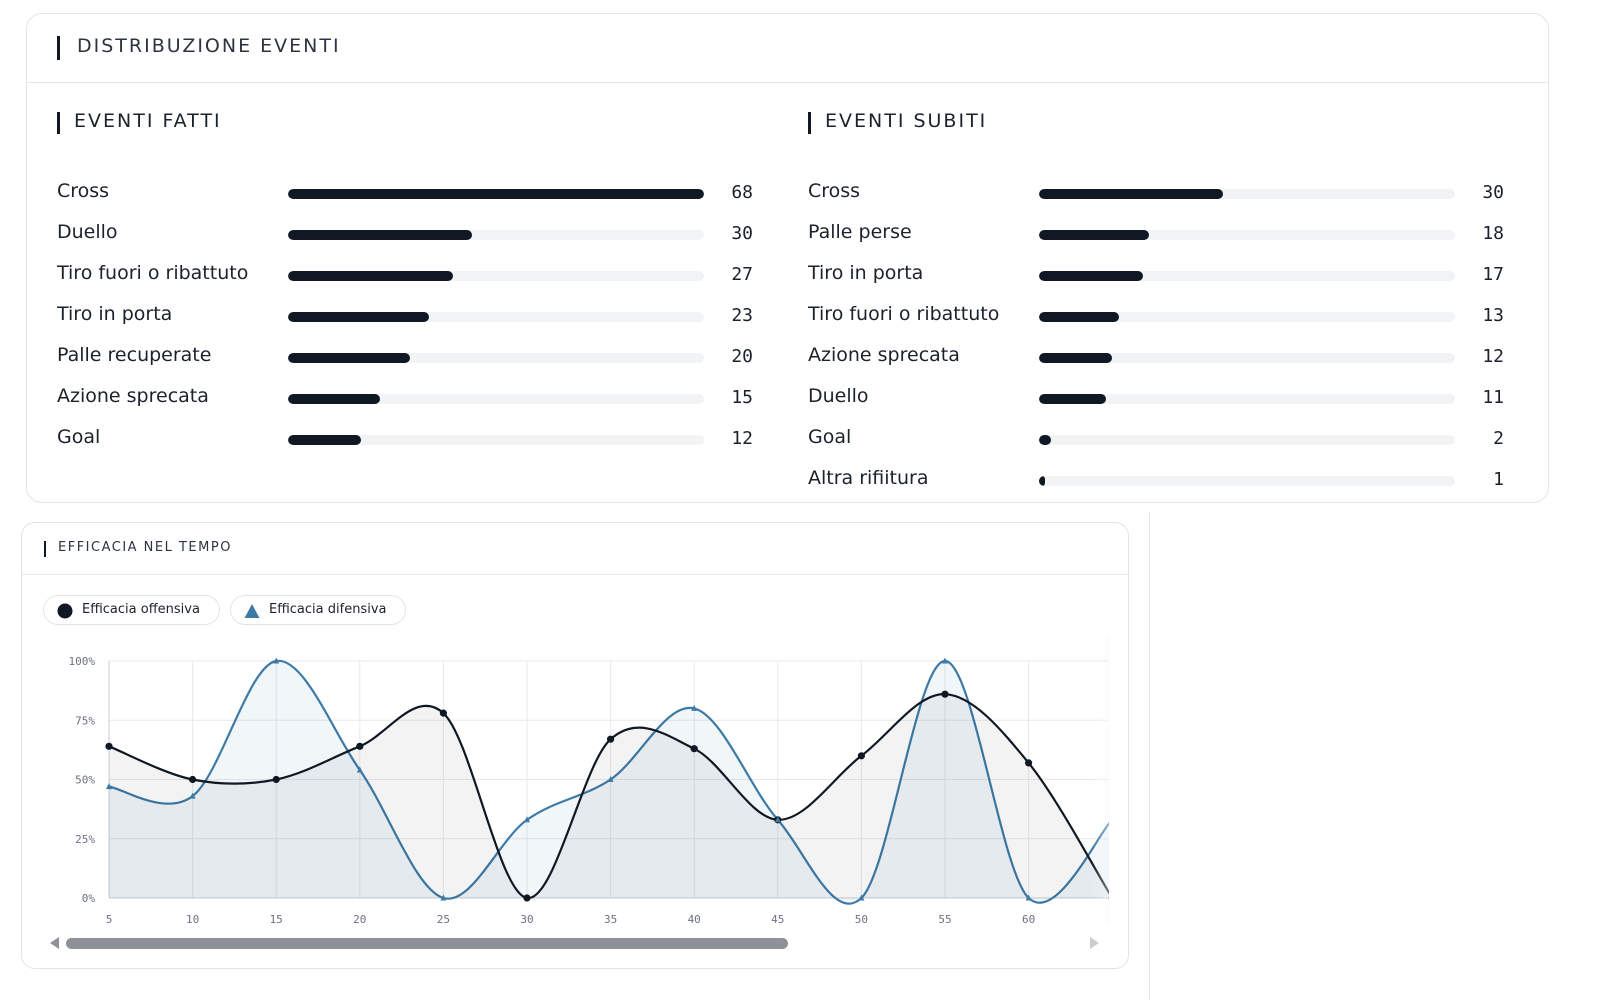  What do you see at coordinates (85, 780) in the screenshot?
I see `y-tick-label: 50%` at bounding box center [85, 780].